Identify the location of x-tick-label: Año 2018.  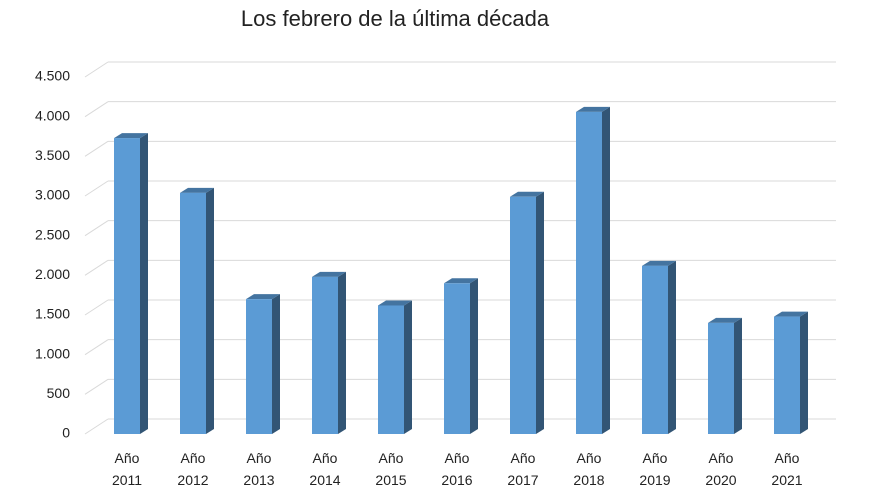
(589, 469).